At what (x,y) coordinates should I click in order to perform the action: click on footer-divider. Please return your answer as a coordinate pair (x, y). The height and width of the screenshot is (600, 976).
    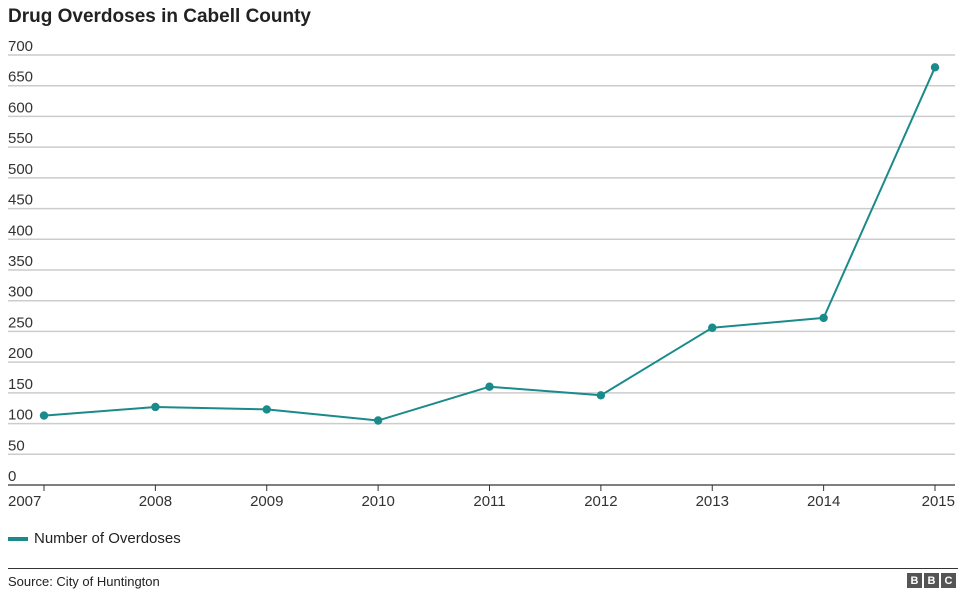
    Looking at the image, I should click on (483, 568).